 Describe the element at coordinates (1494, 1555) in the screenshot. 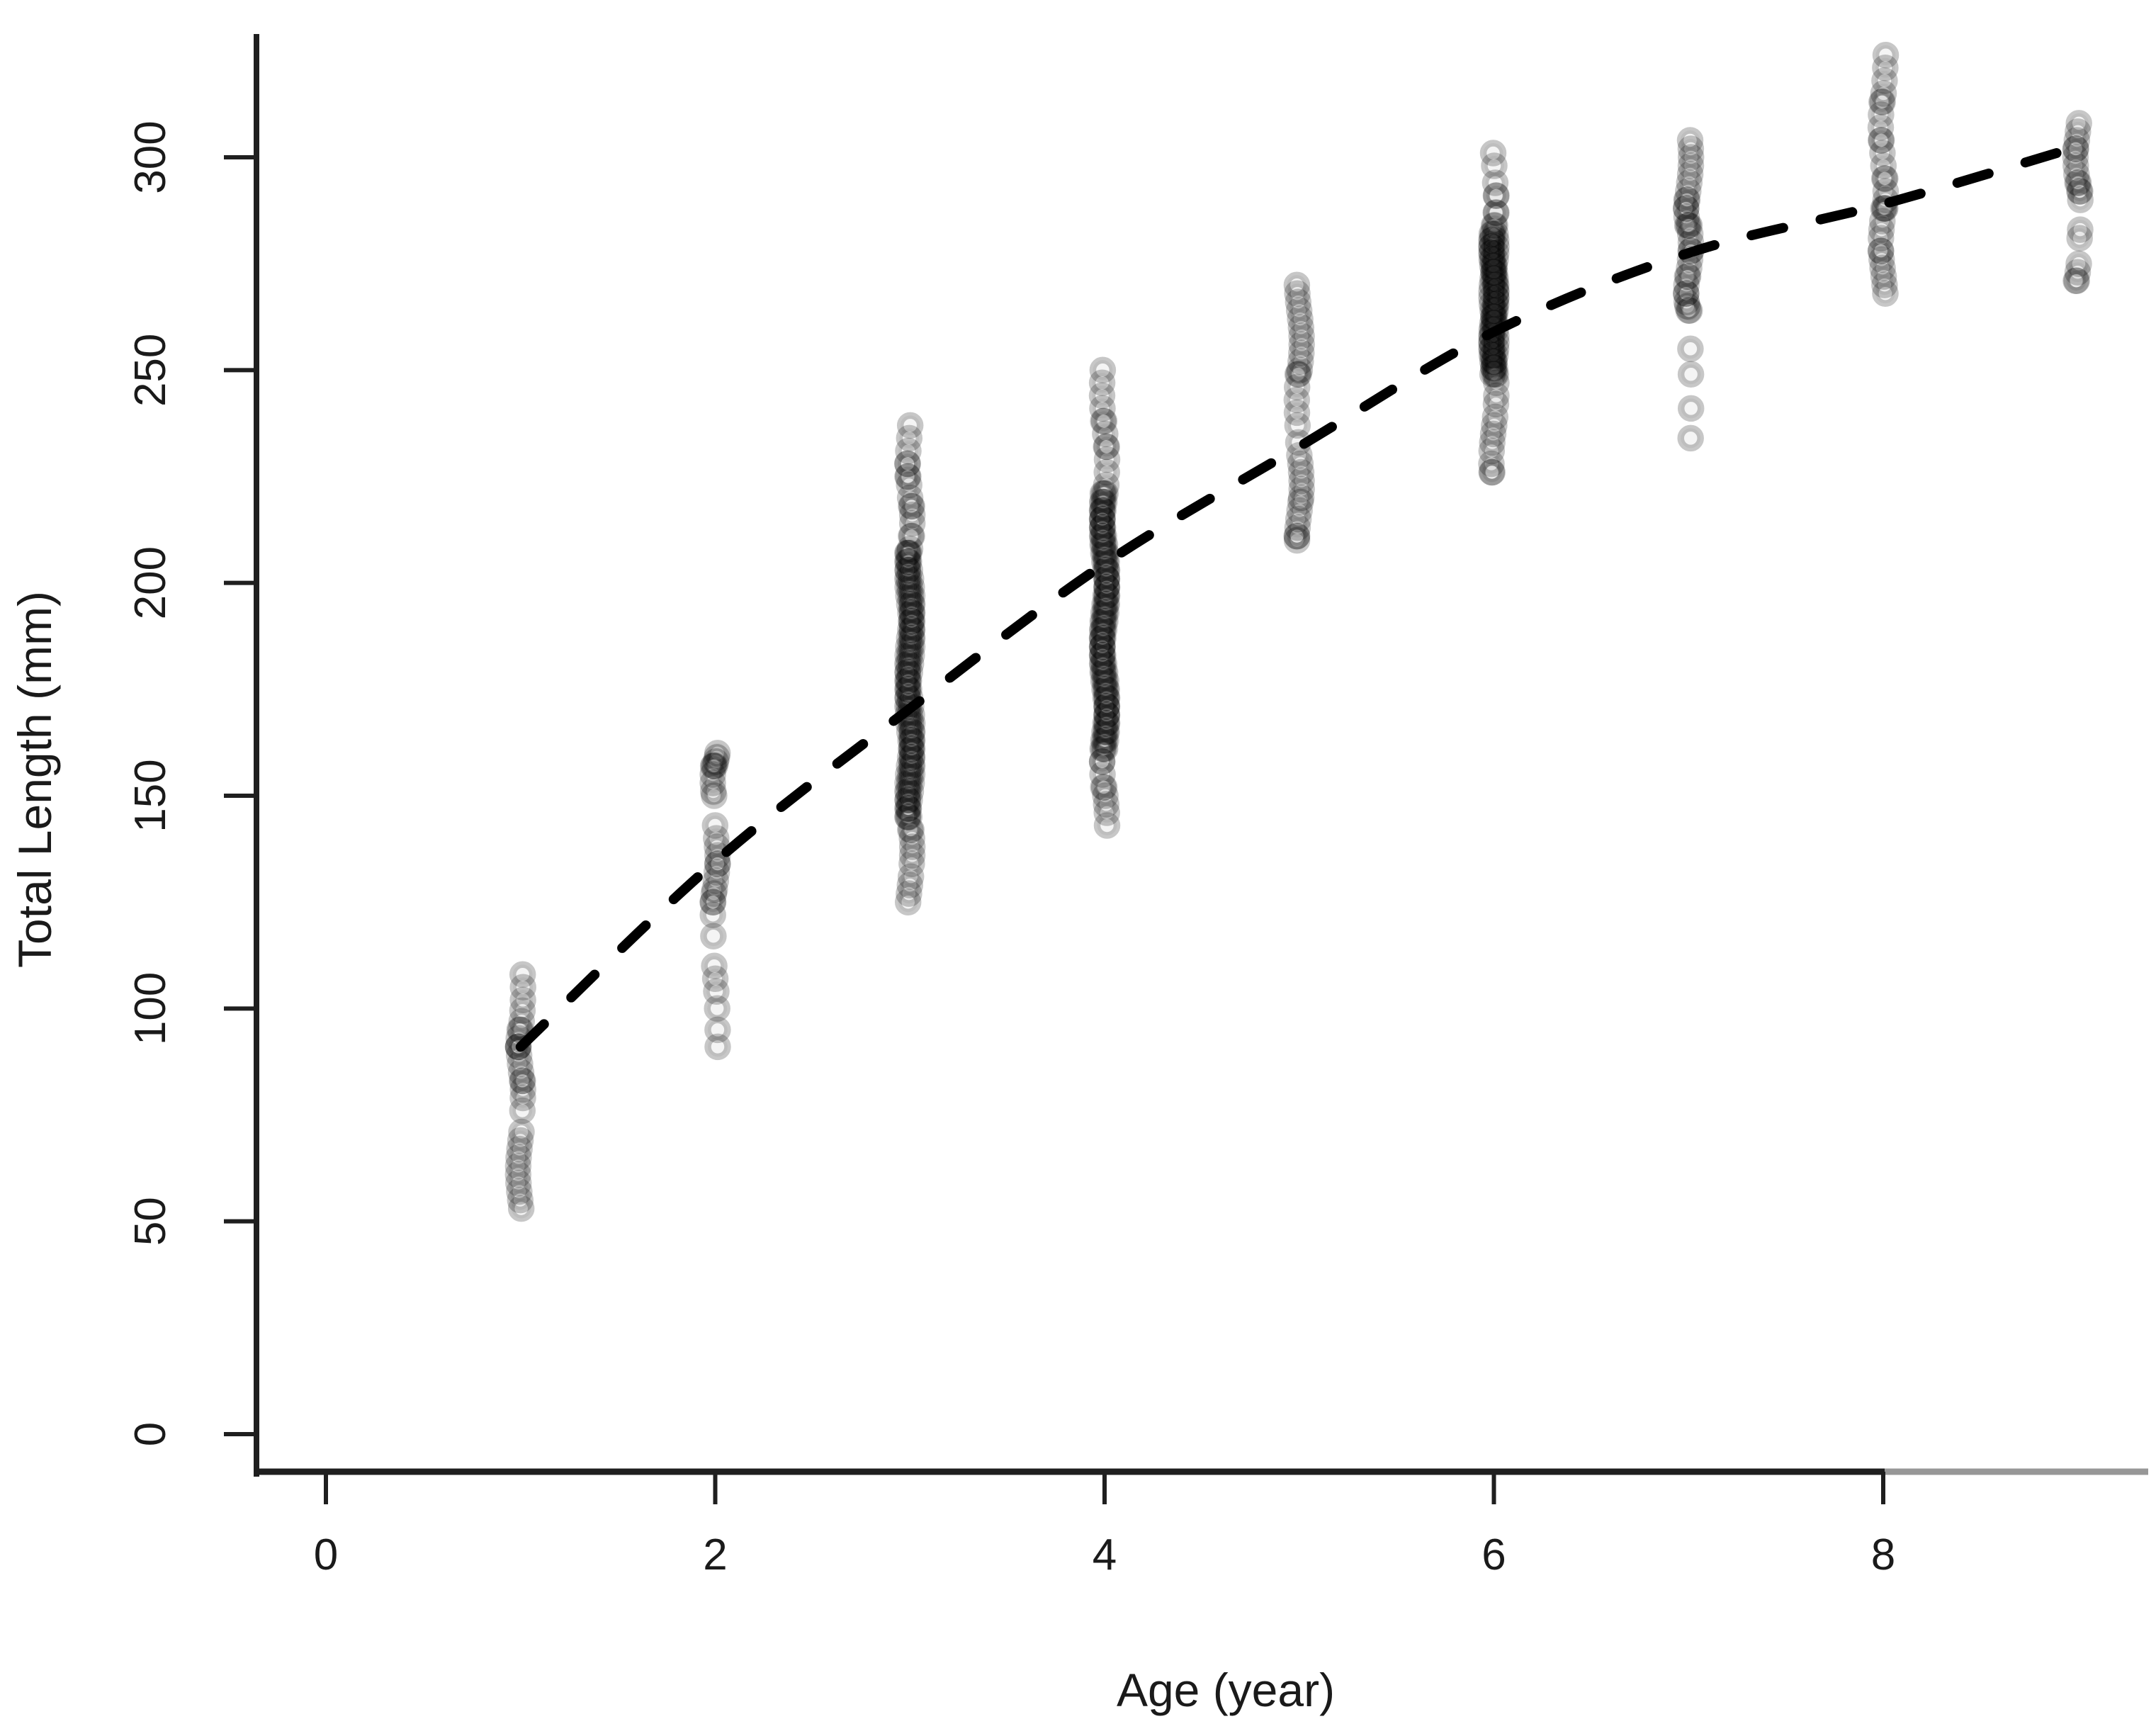

I see `x-tick-label: 6` at that location.